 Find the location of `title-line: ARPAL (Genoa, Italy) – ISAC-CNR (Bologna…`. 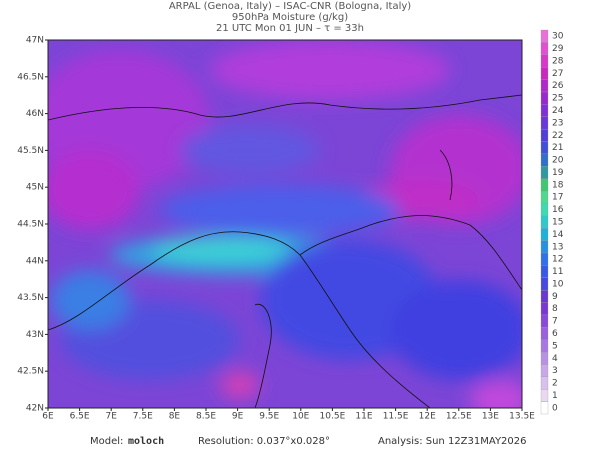

title-line: ARPAL (Genoa, Italy) – ISAC-CNR (Bologna… is located at coordinates (290, 6).